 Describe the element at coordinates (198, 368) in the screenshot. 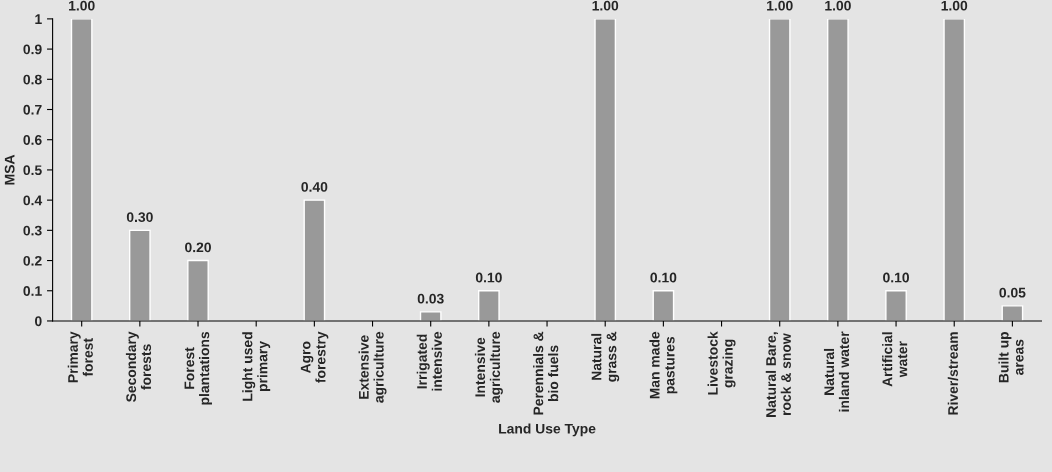

I see `x-tick-label: Forest plantations` at that location.